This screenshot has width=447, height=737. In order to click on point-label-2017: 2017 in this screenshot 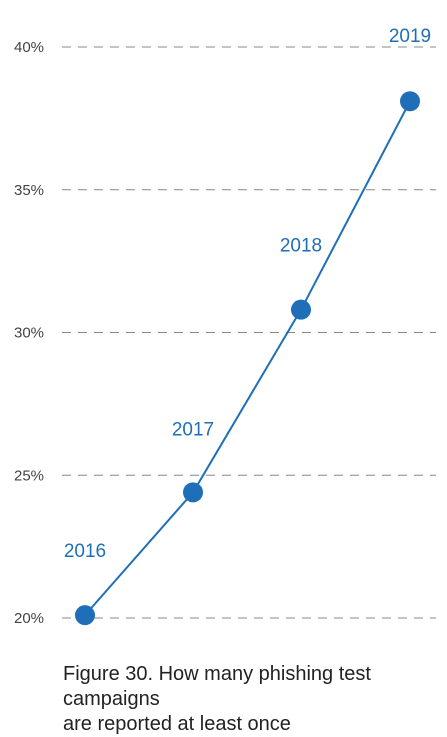, I will do `click(193, 429)`.